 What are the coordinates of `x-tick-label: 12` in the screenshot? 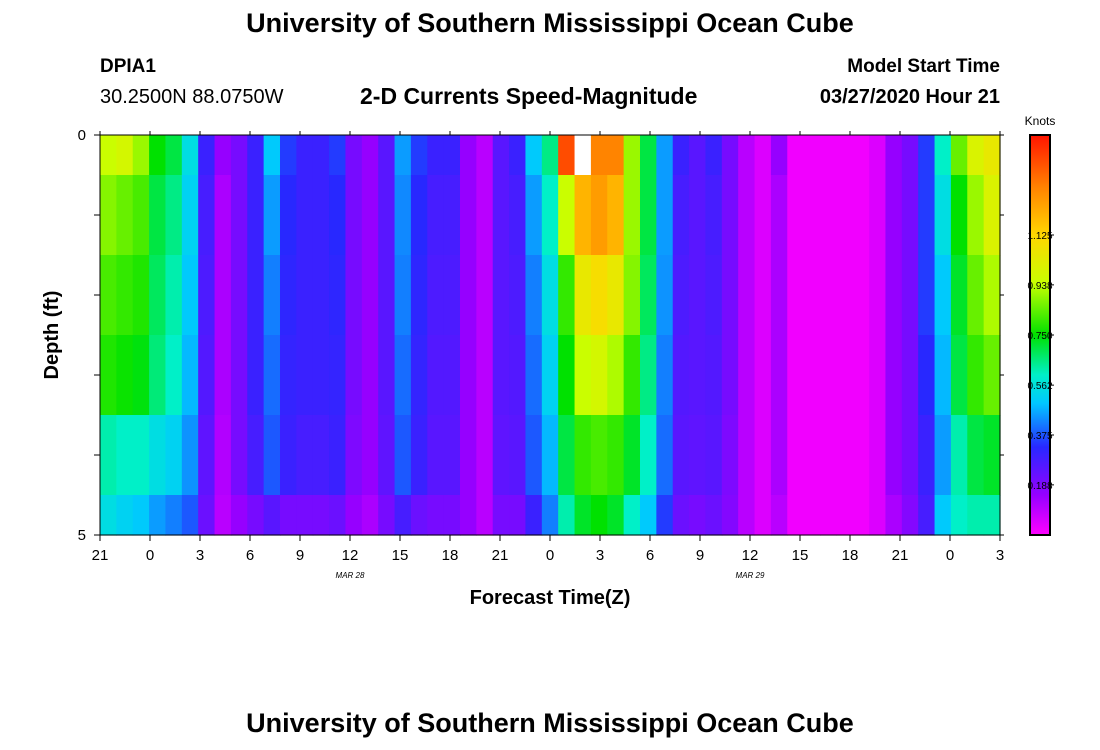 It's located at (350, 555).